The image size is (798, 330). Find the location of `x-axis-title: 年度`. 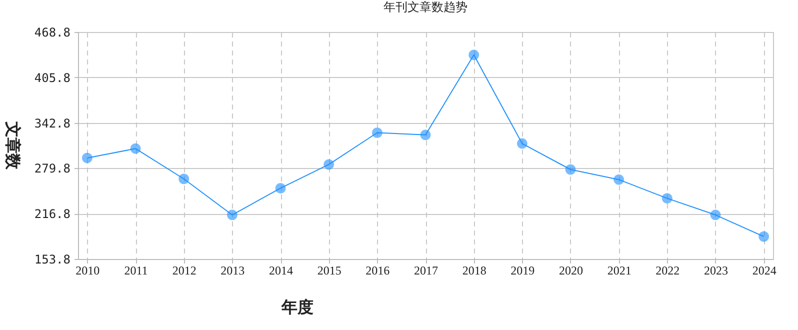

x-axis-title: 年度 is located at coordinates (297, 307).